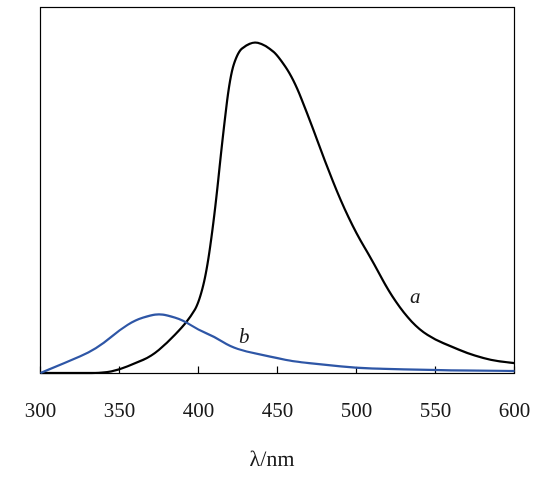 The width and height of the screenshot is (545, 482). I want to click on x-tick-label-500: 500, so click(357, 410).